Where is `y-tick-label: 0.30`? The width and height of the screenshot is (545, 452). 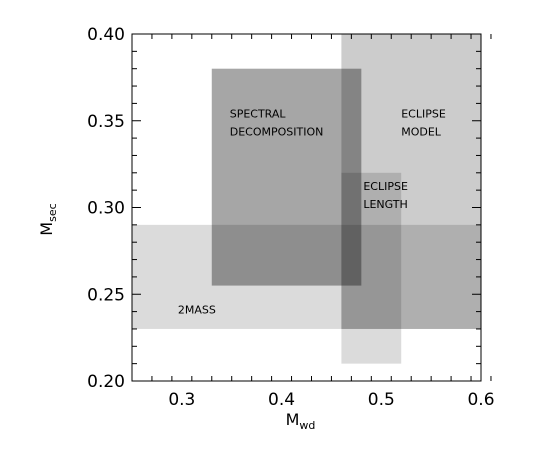 y-tick-label: 0.30 is located at coordinates (106, 209).